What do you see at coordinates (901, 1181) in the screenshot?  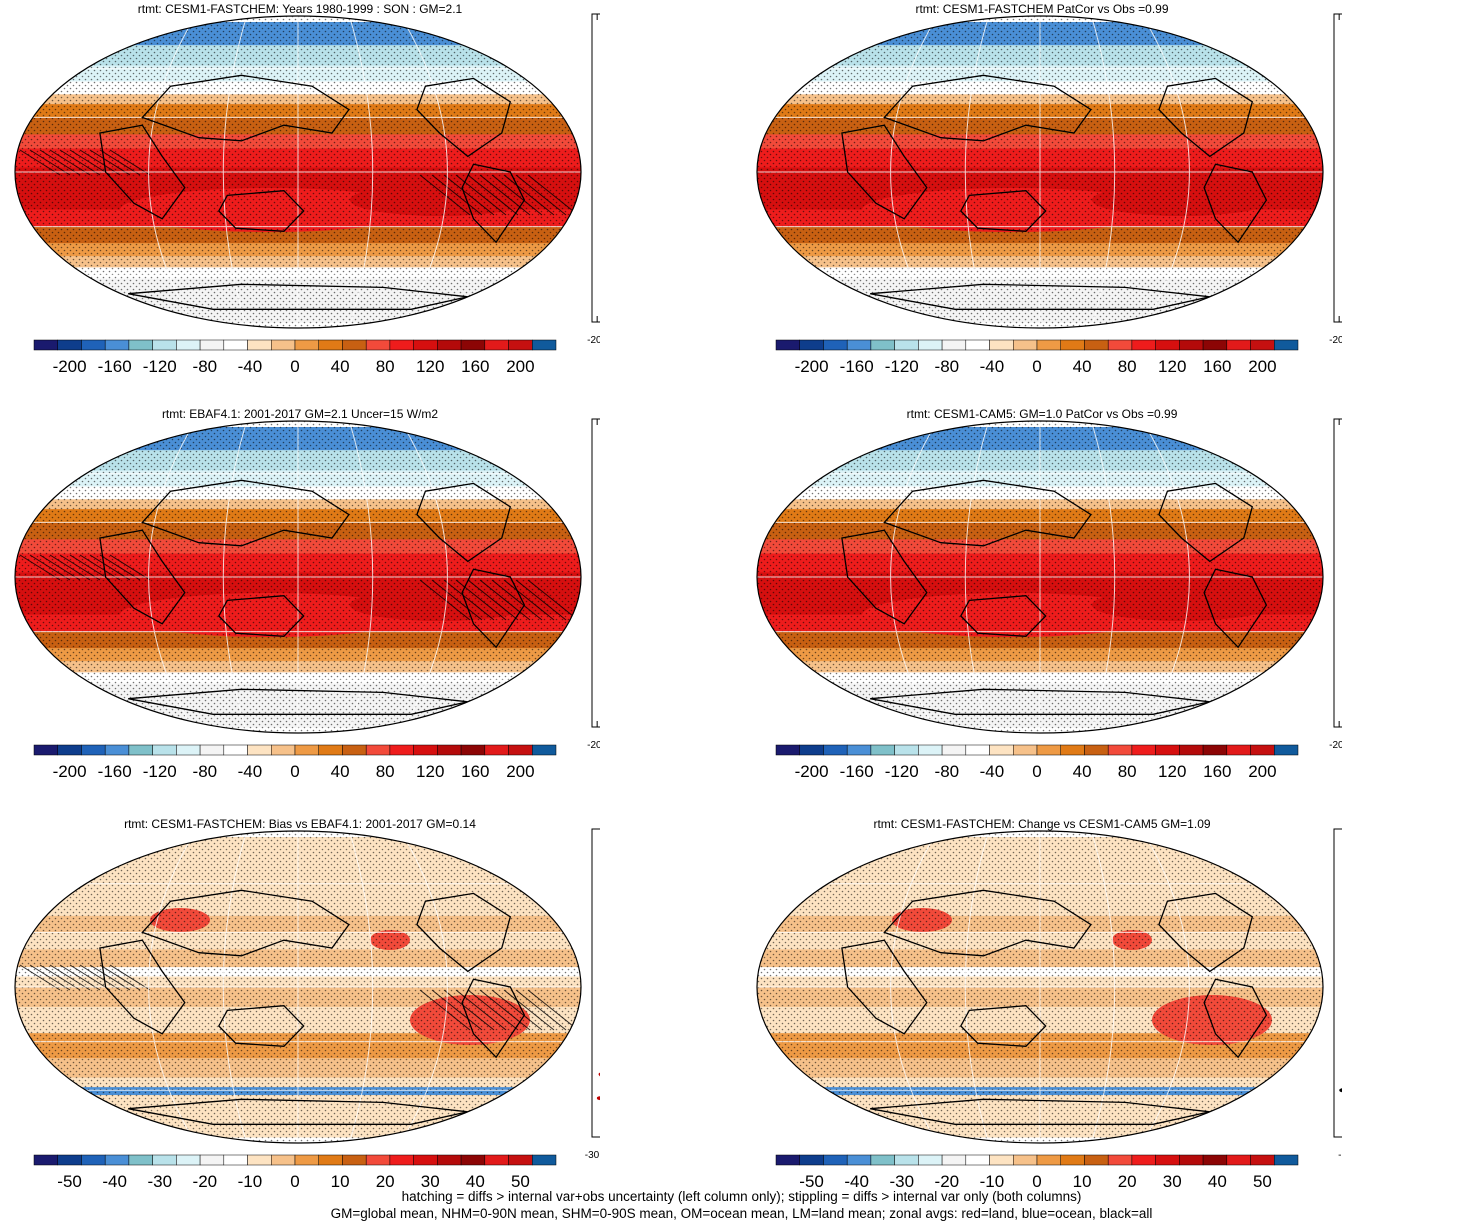 I see `colorbar-tick-label: -30` at bounding box center [901, 1181].